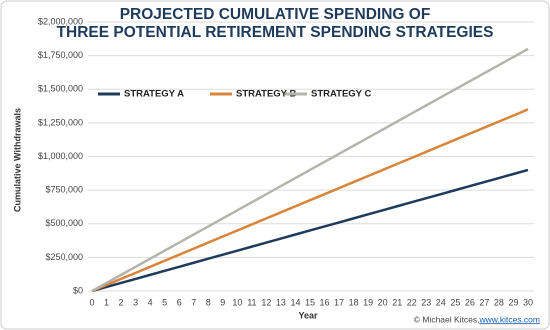 This screenshot has height=330, width=550. What do you see at coordinates (237, 302) in the screenshot?
I see `x-tick-label: 10` at bounding box center [237, 302].